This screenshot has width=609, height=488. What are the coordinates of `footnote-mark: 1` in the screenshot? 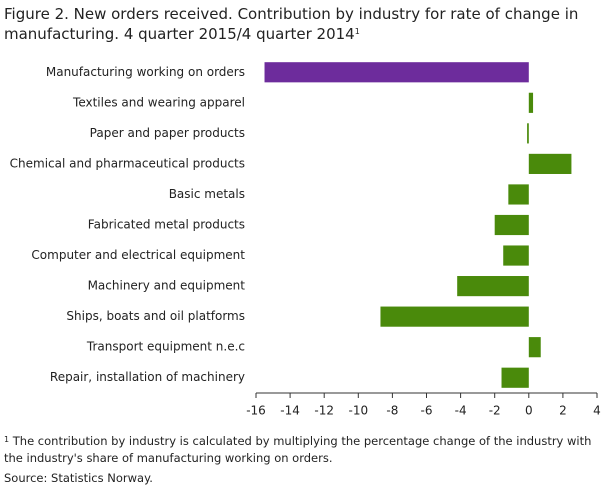 It's located at (7, 439).